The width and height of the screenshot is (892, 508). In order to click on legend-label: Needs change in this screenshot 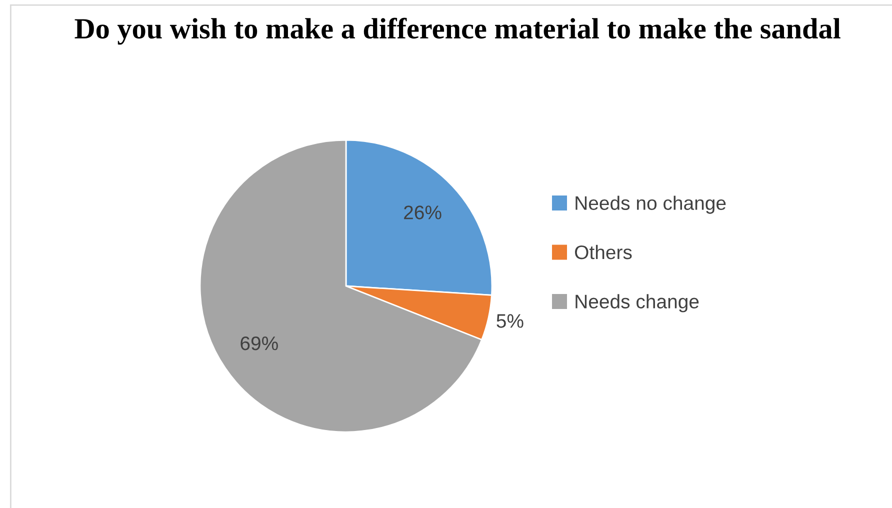, I will do `click(637, 303)`.